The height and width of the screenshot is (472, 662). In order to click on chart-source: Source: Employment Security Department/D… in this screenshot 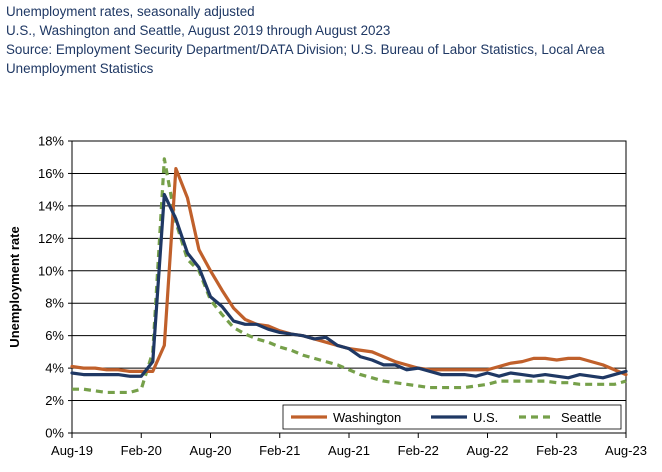, I will do `click(305, 59)`.